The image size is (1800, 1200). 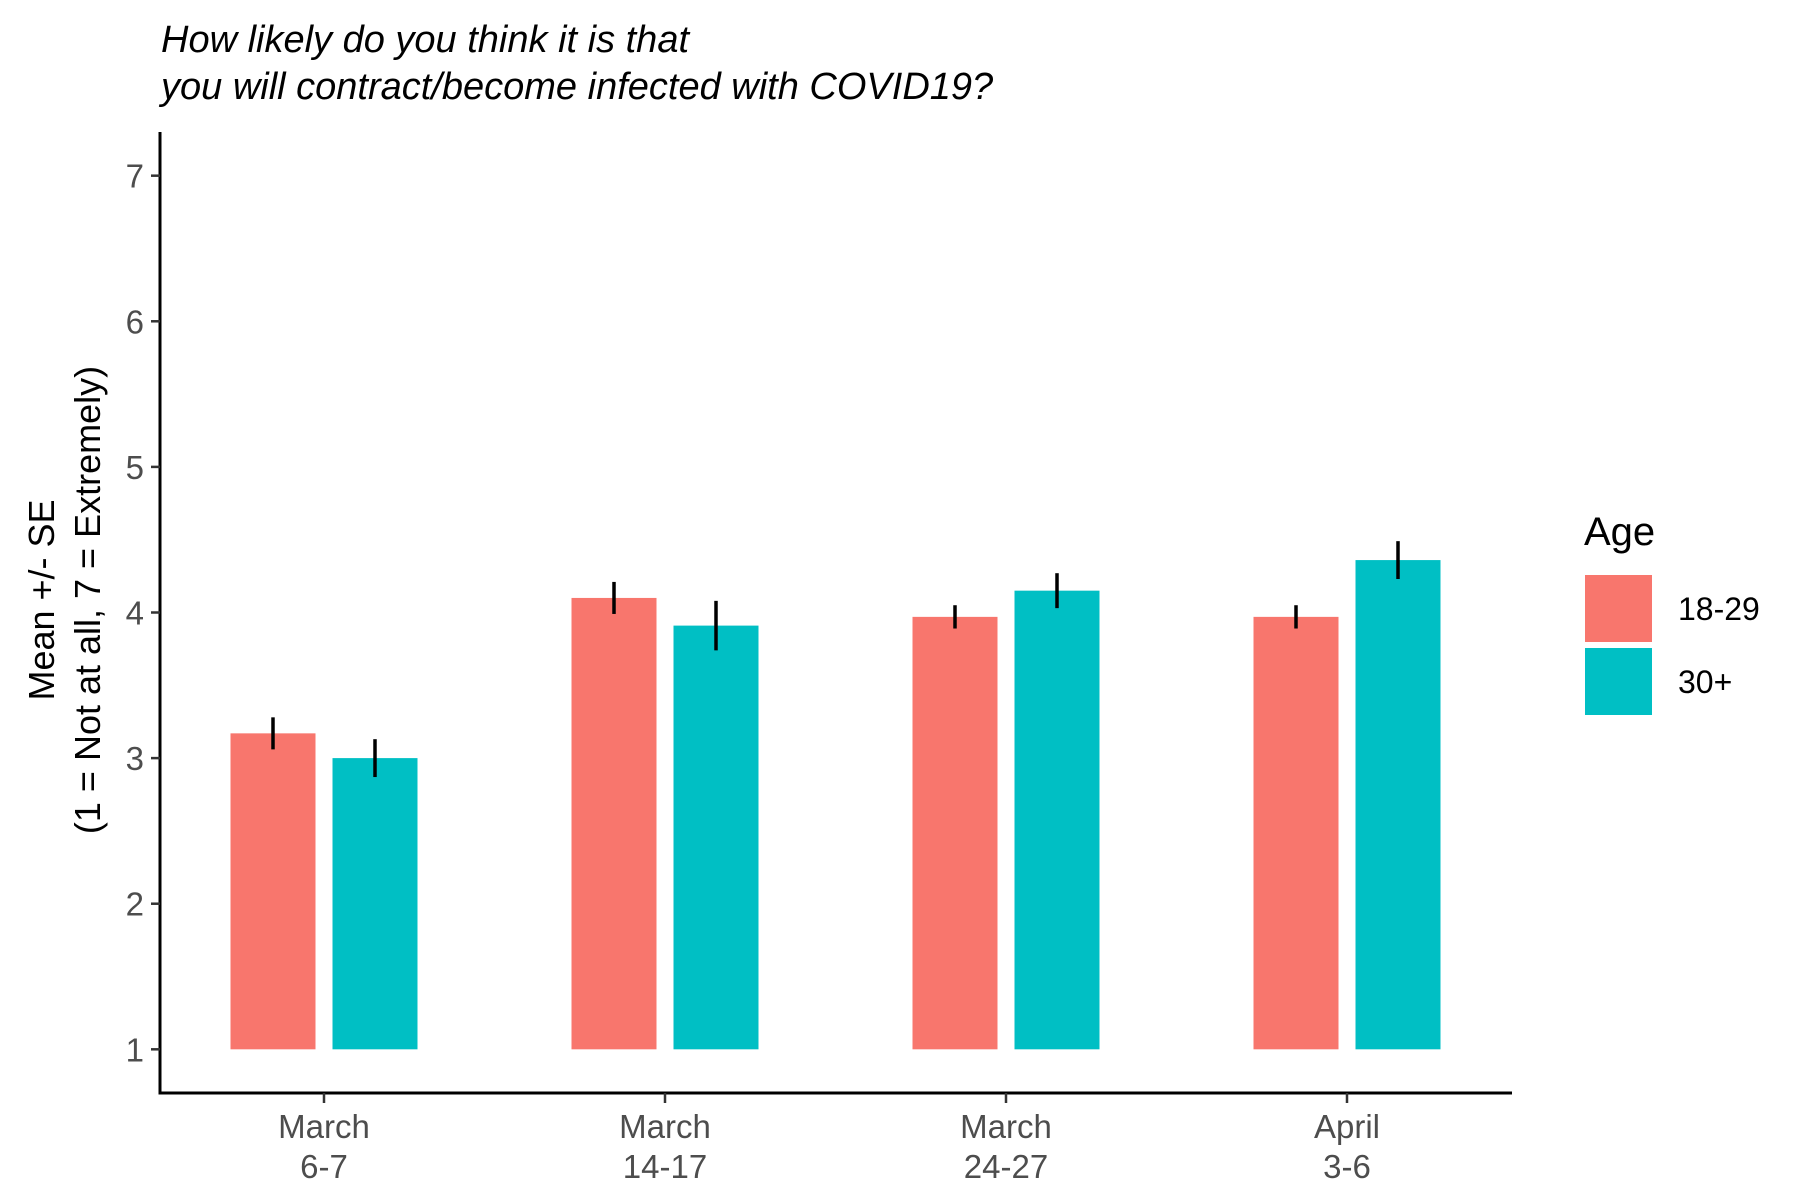 What do you see at coordinates (1057, 820) in the screenshot?
I see `bar-30+-2` at bounding box center [1057, 820].